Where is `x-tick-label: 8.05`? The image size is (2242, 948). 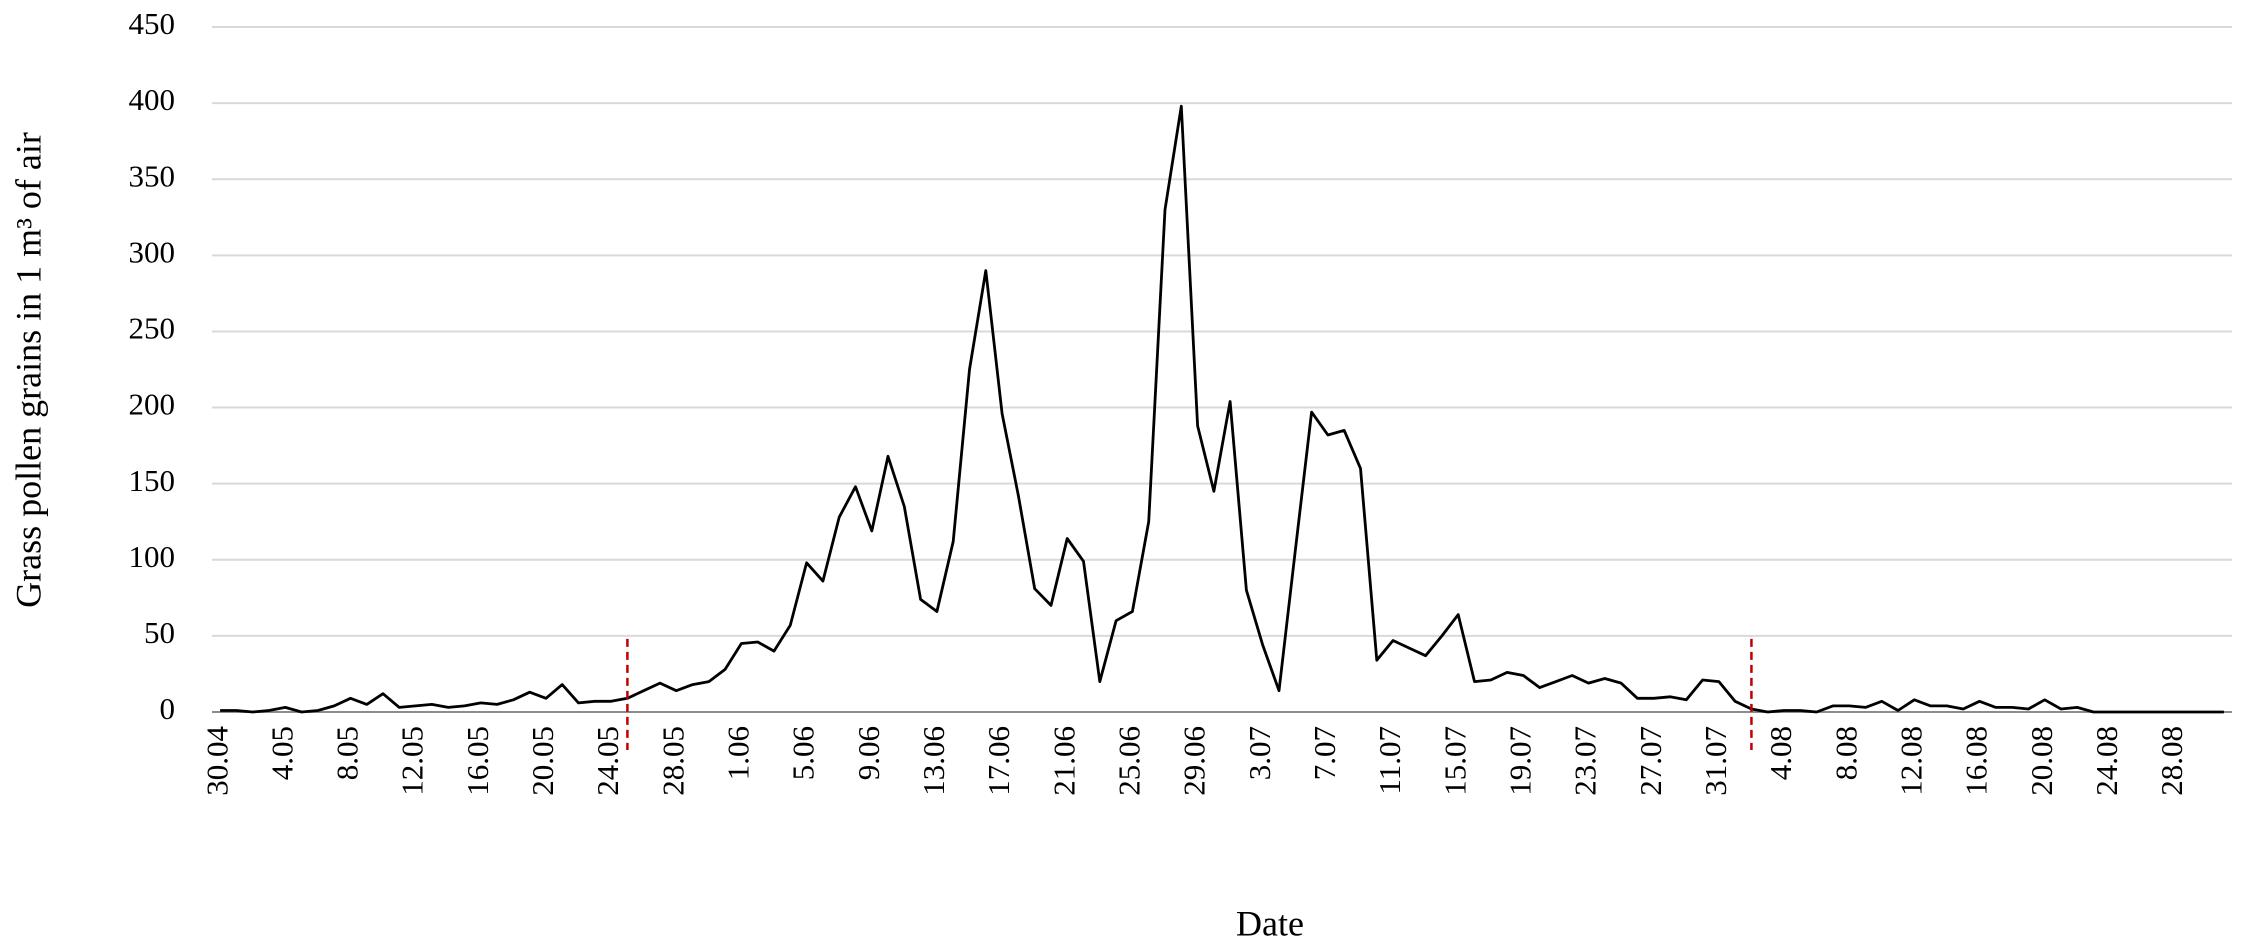 x-tick-label: 8.05 is located at coordinates (347, 753).